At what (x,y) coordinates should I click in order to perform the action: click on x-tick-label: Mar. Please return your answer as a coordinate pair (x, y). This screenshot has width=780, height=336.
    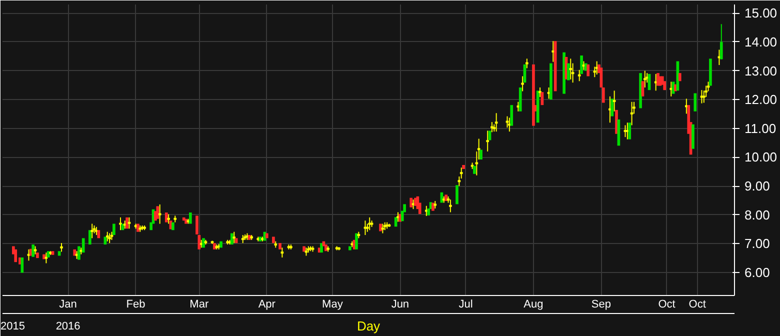
    Looking at the image, I should click on (199, 304).